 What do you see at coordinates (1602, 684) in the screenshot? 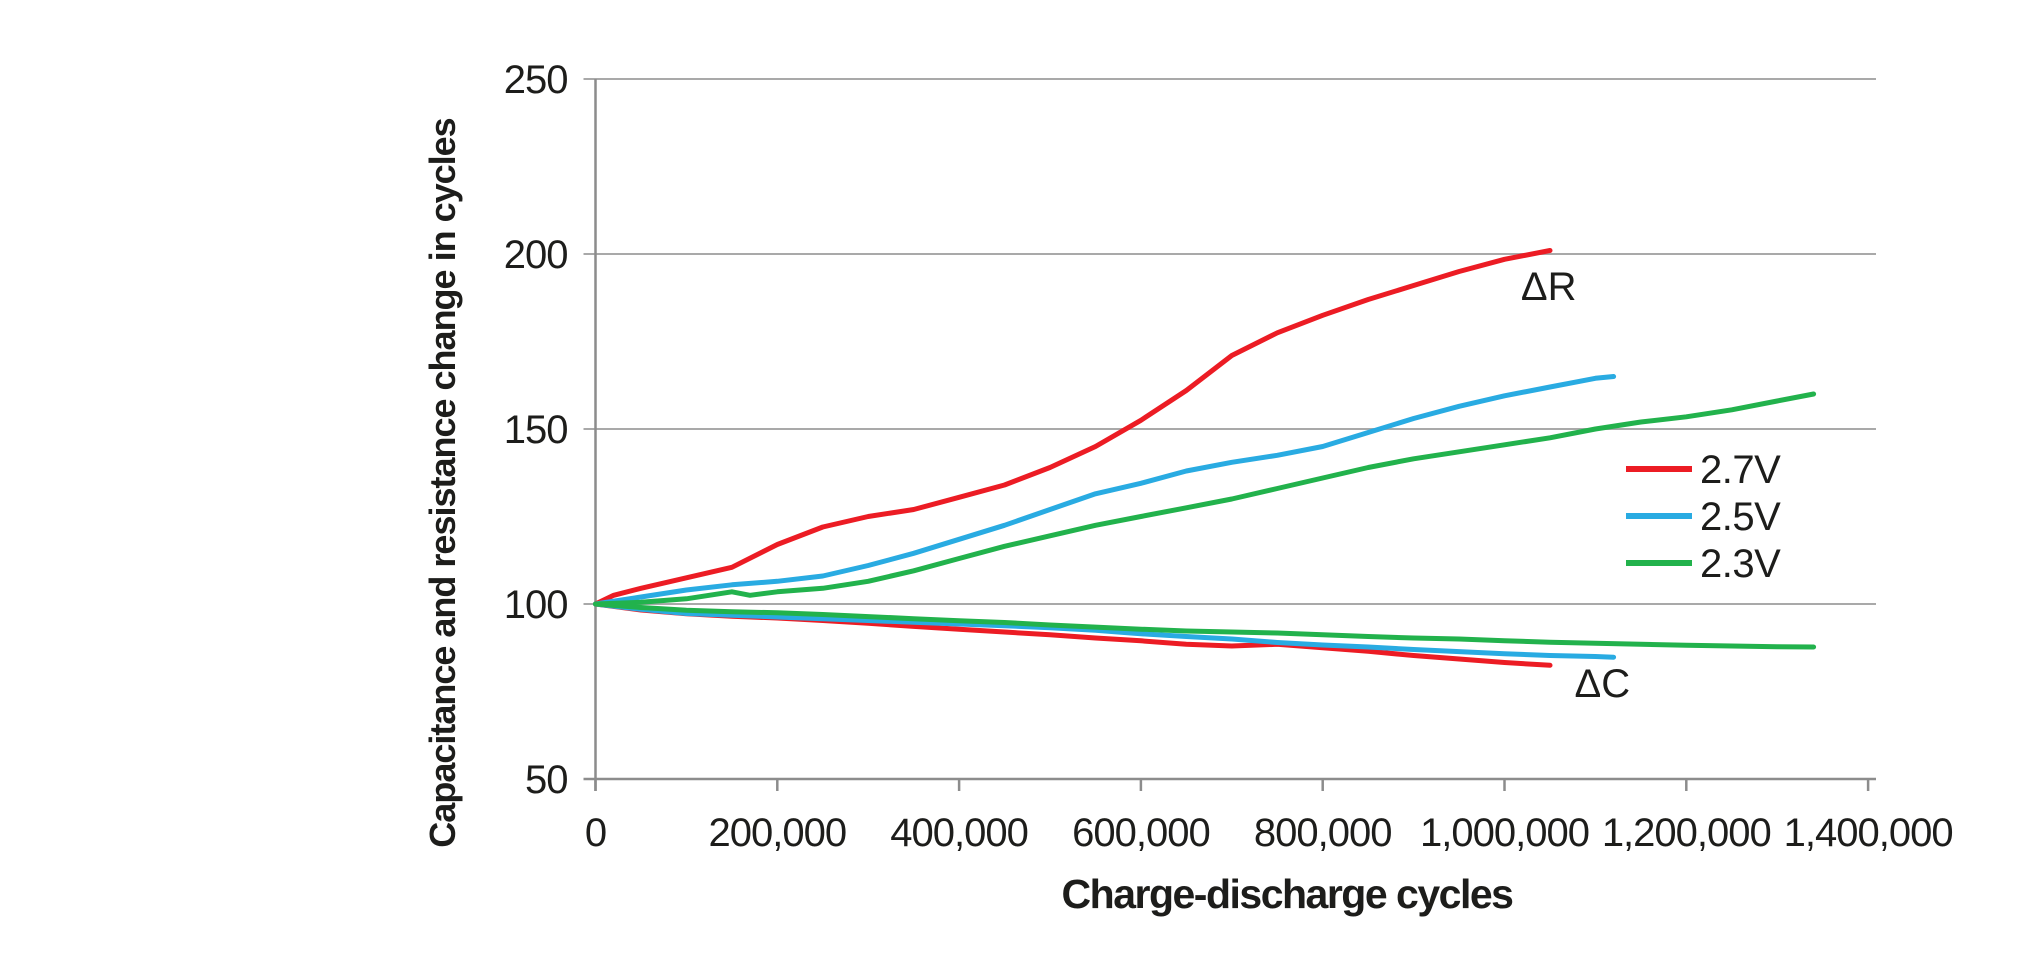
I see `annotation-delta-c: ΔC` at bounding box center [1602, 684].